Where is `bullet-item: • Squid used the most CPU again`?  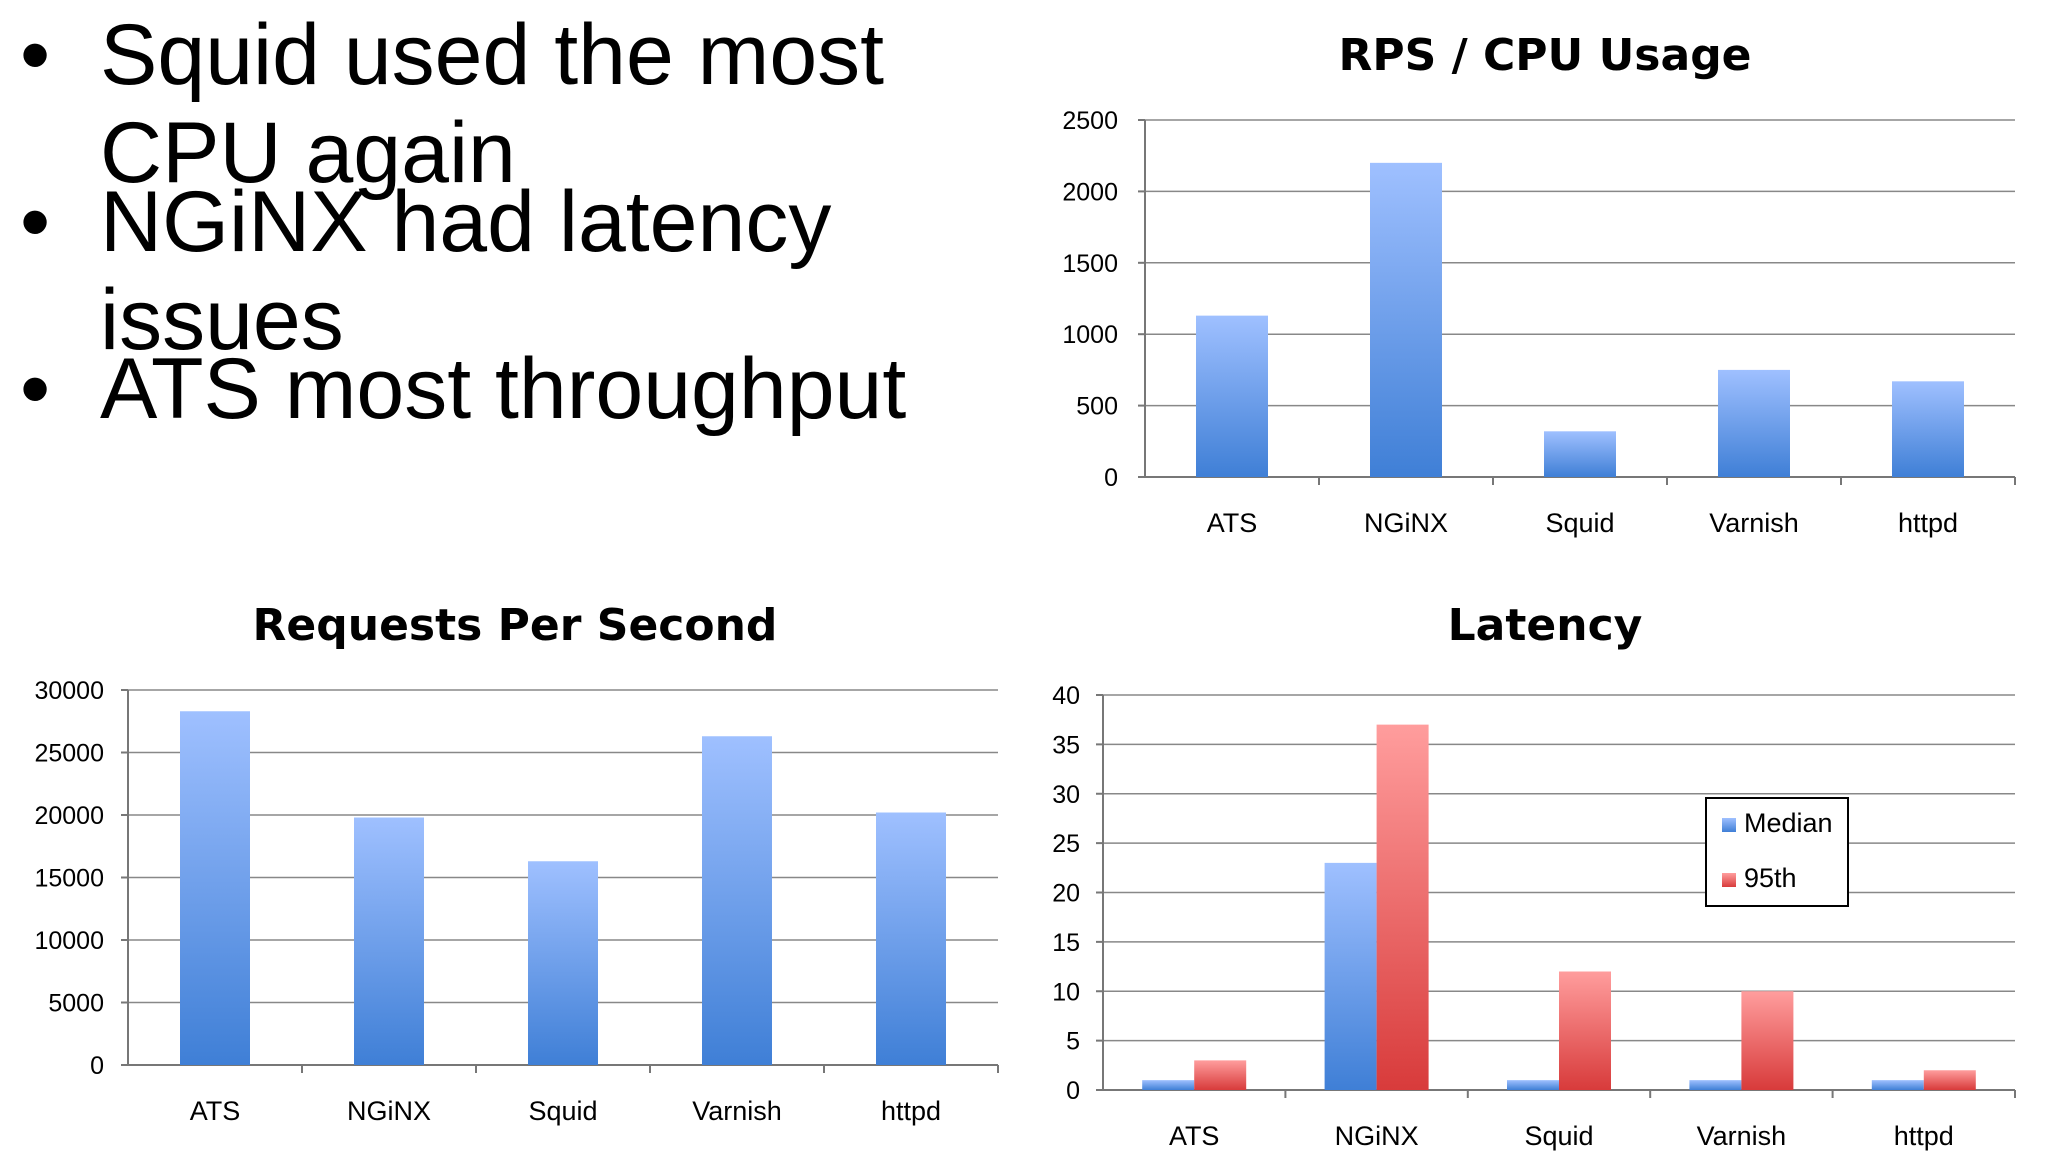
bullet-item: • Squid used the most CPU again is located at coordinates (452, 104).